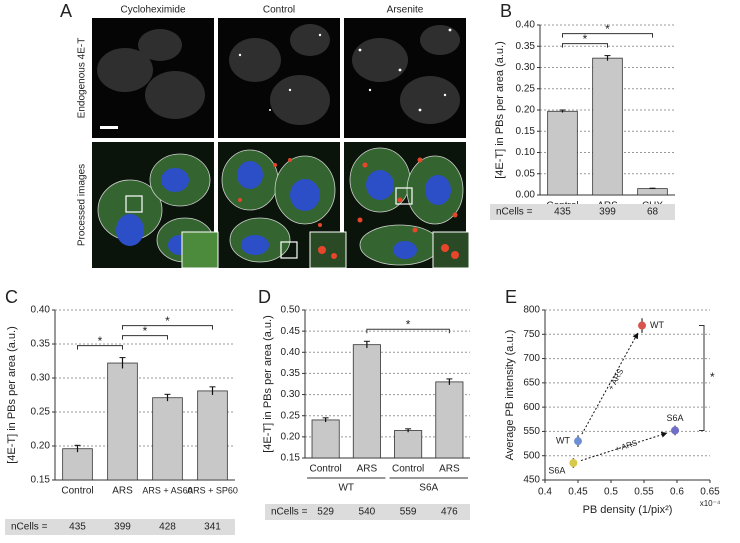 Image resolution: width=740 pixels, height=543 pixels. What do you see at coordinates (325, 512) in the screenshot?
I see `ncells-value: 529` at bounding box center [325, 512].